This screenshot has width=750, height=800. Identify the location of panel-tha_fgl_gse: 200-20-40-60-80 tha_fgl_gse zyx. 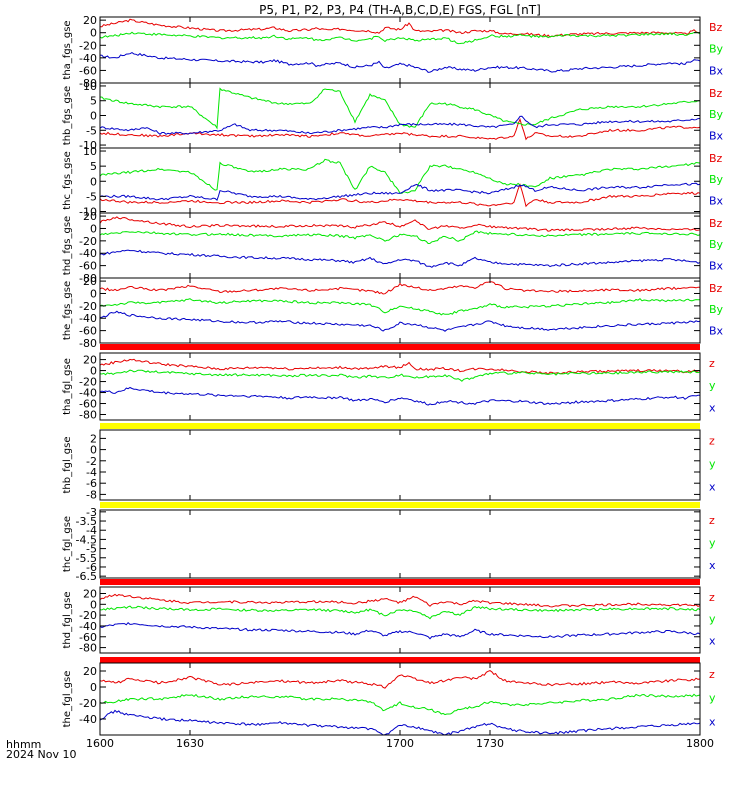
(389, 383).